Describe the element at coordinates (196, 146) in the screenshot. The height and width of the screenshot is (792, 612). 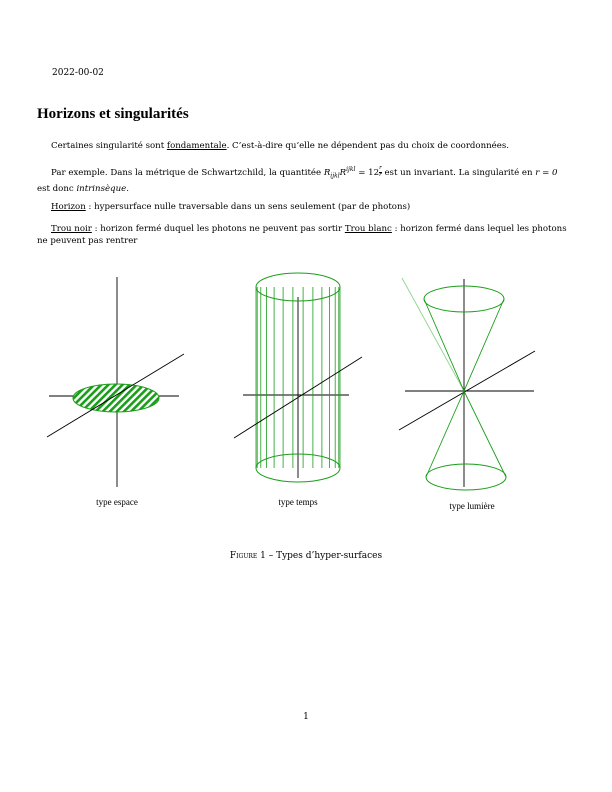
I see `term-fondamentale: fondamentale` at that location.